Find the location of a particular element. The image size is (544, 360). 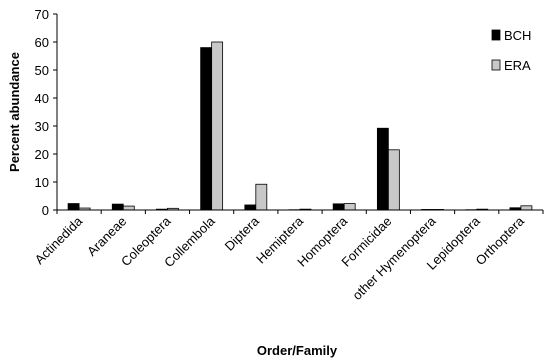

bar-bch-diptera is located at coordinates (250, 207).